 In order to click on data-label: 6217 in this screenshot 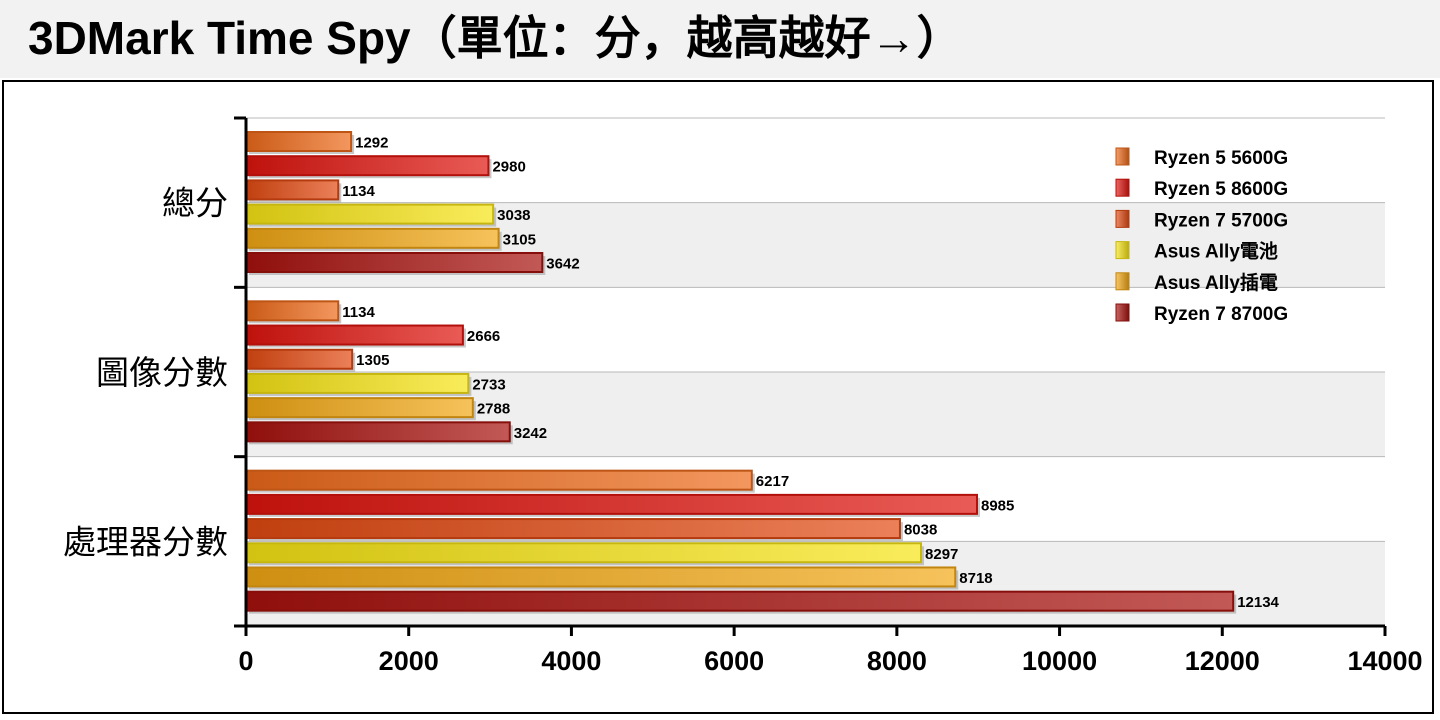, I will do `click(772, 481)`.